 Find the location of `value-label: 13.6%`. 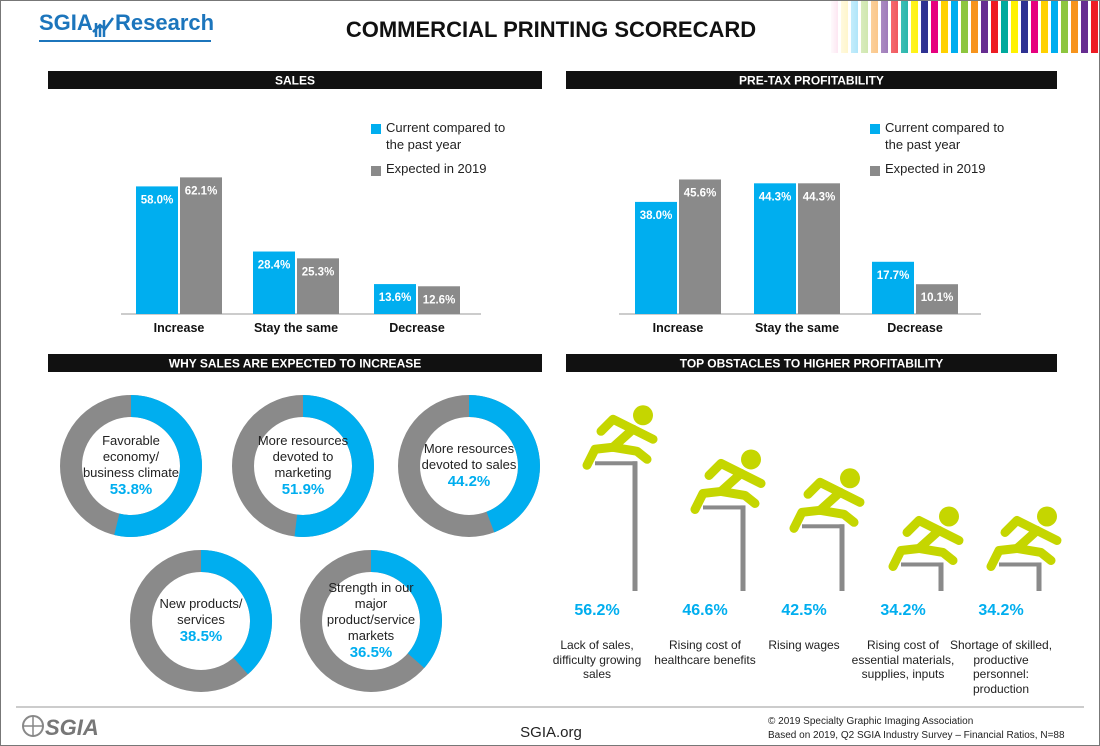

value-label: 13.6% is located at coordinates (395, 298).